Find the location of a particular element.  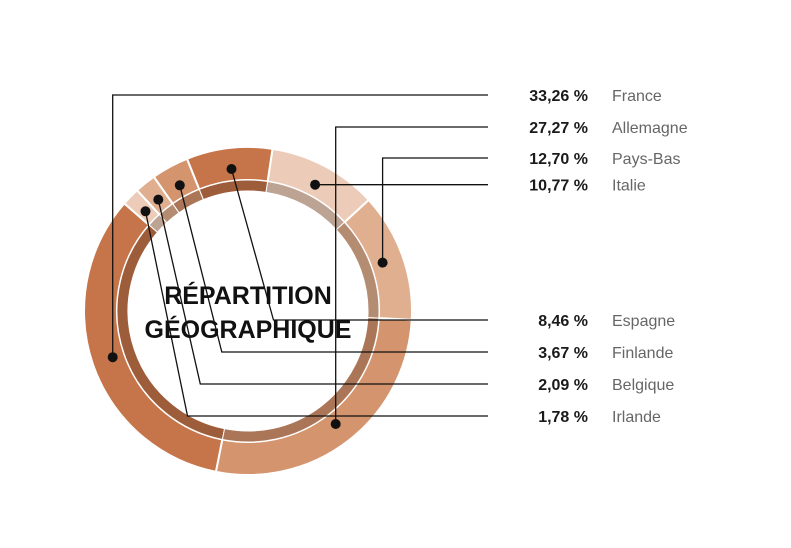

value-label-irlande: 1,78 % is located at coordinates (563, 417).